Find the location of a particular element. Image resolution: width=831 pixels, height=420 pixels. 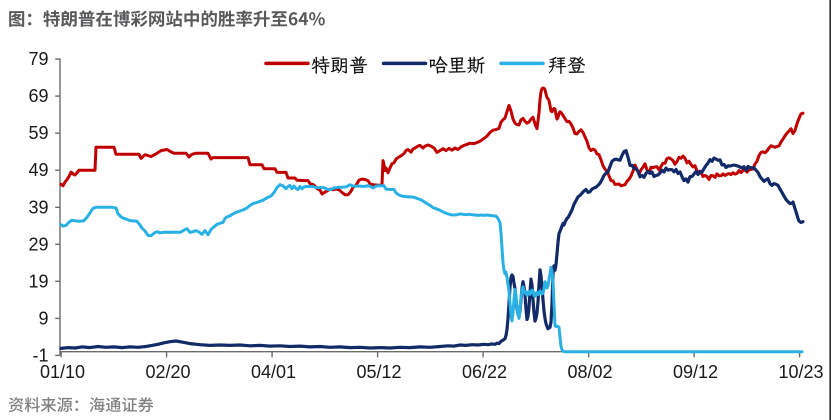

svg-text: 19 is located at coordinates (38, 281).